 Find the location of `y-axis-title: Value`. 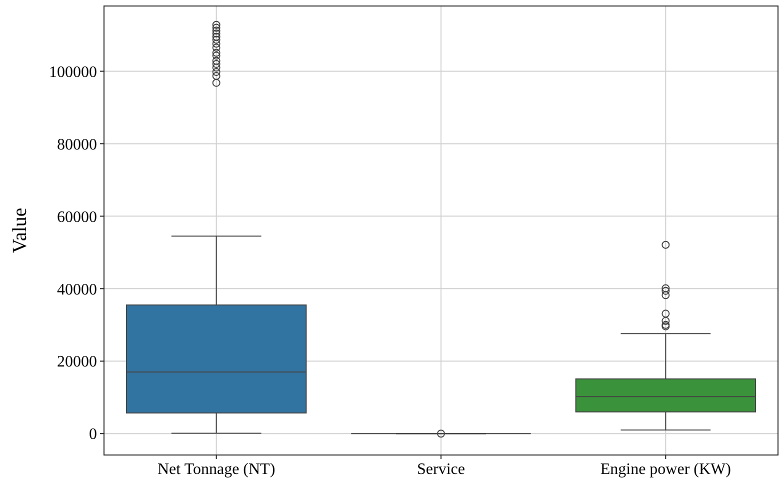

y-axis-title: Value is located at coordinates (20, 231).